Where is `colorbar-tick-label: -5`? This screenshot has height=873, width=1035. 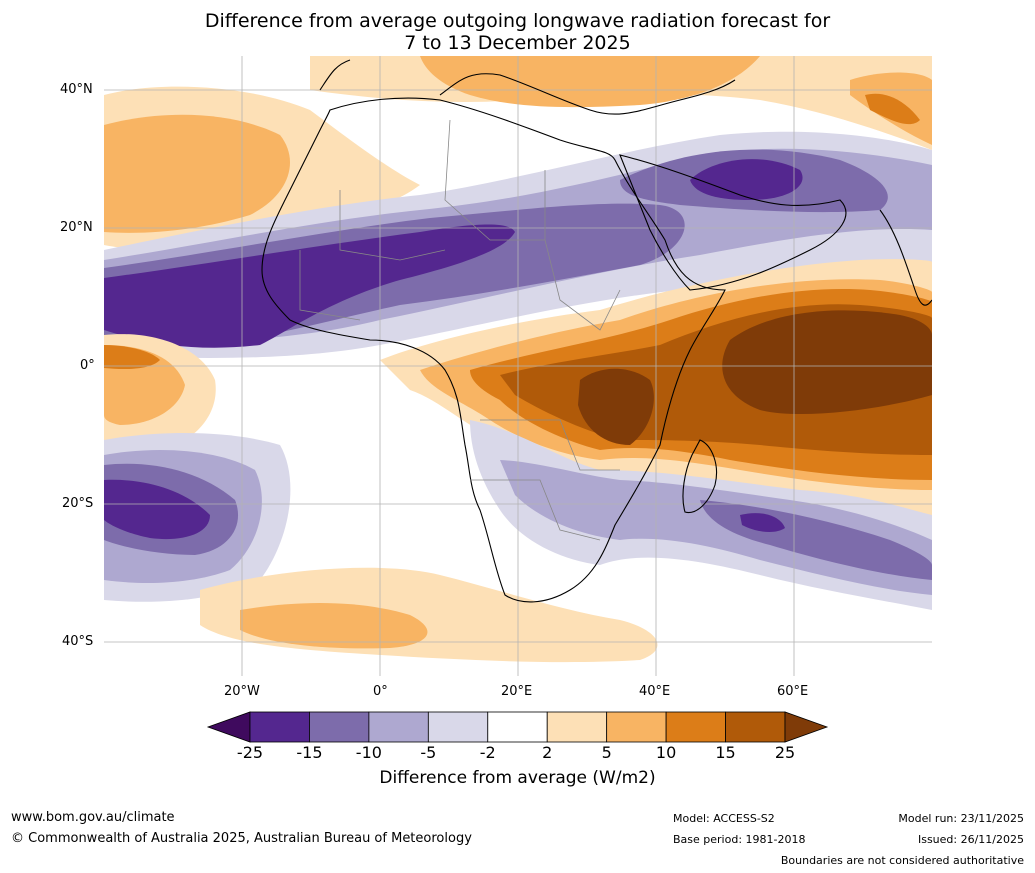 colorbar-tick-label: -5 is located at coordinates (428, 752).